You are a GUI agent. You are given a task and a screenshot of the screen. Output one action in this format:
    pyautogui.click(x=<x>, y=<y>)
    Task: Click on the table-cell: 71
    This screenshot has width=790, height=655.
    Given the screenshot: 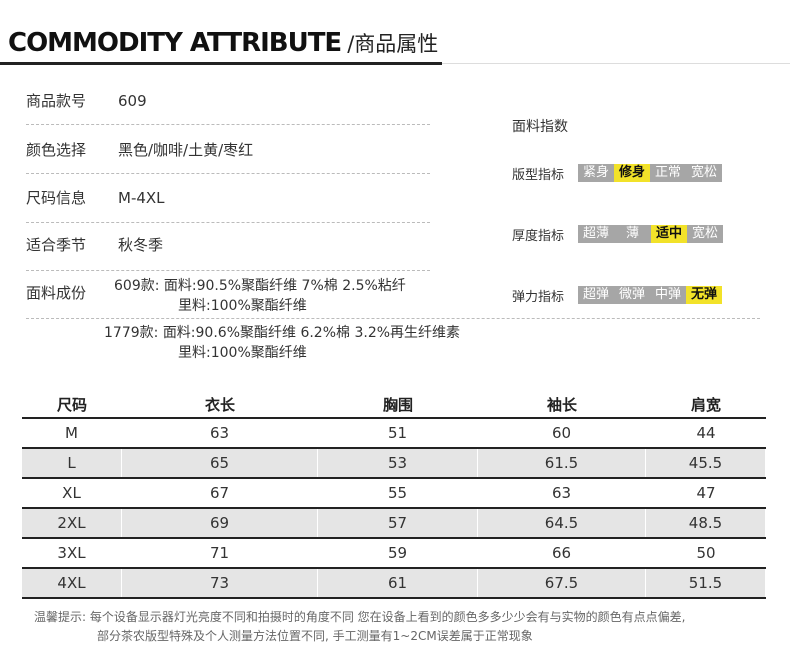 What is the action you would take?
    pyautogui.click(x=220, y=553)
    